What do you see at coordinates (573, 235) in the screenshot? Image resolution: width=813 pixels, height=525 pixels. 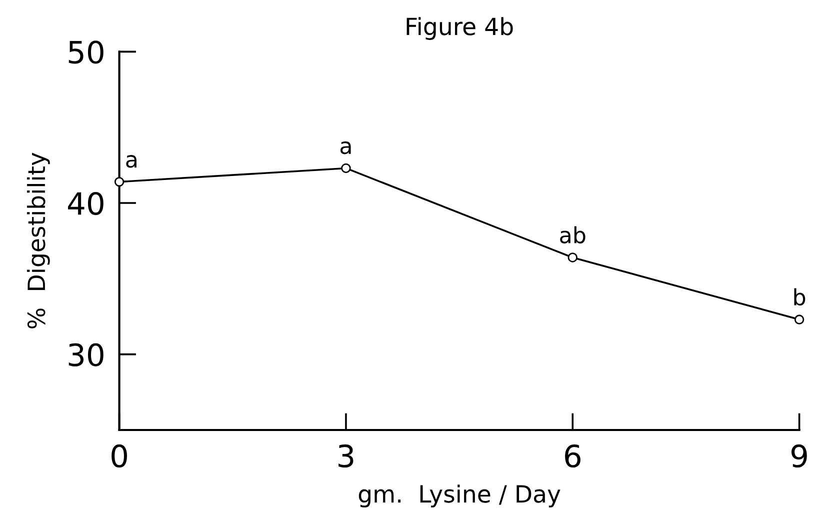 I see `annotation: ab` at bounding box center [573, 235].